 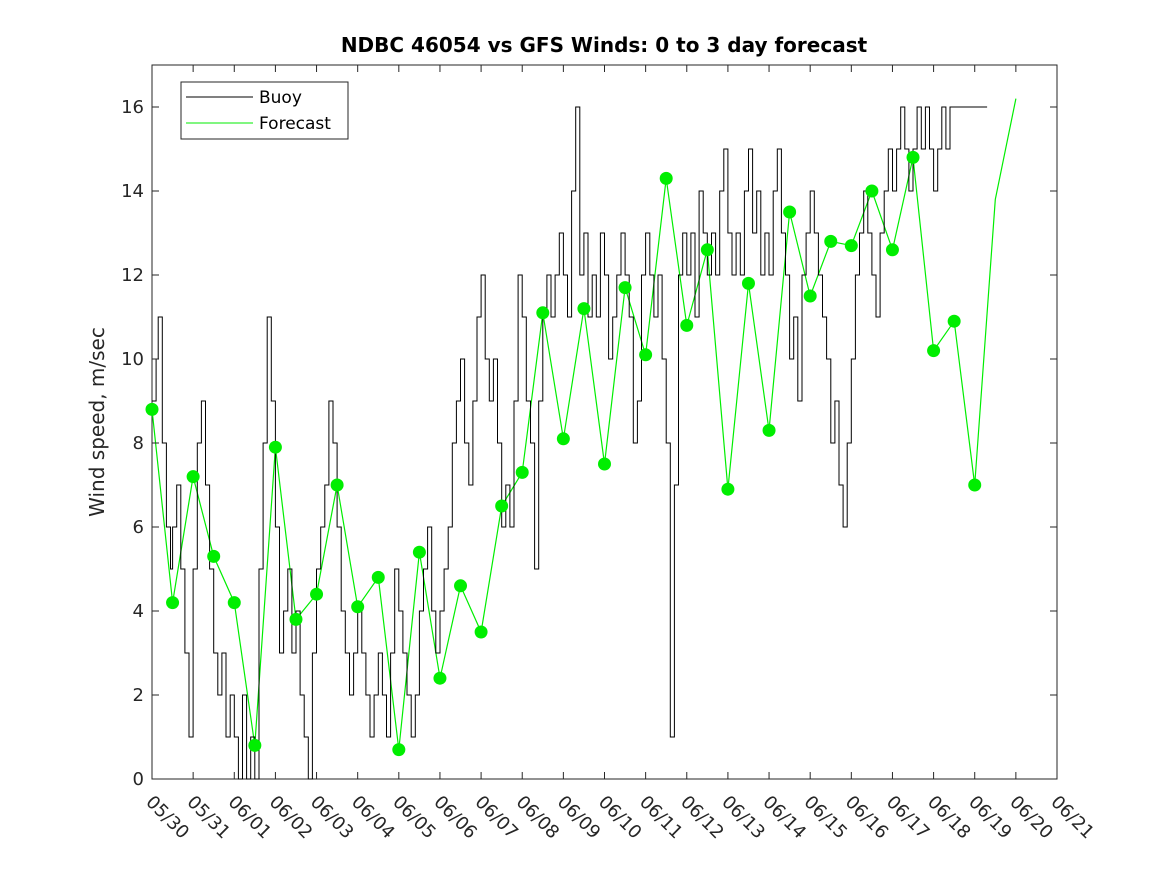 What do you see at coordinates (132, 107) in the screenshot?
I see `y-tick-label: 16` at bounding box center [132, 107].